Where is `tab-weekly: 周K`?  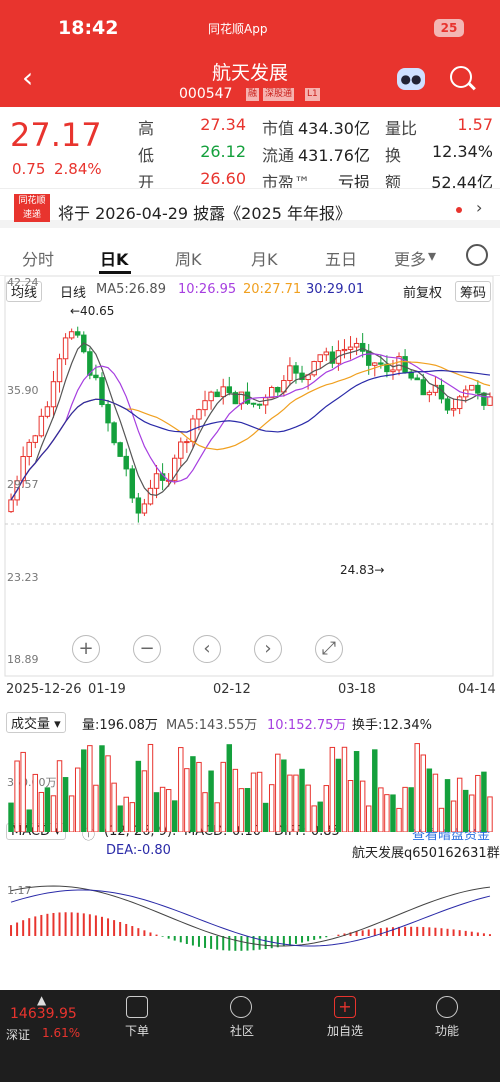
tab-weekly: 周K is located at coordinates (188, 259).